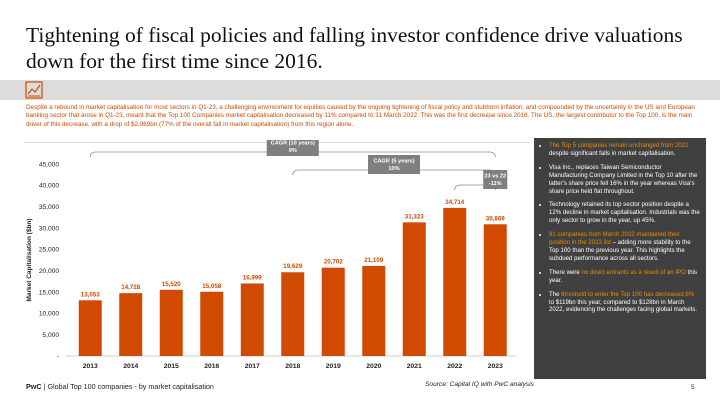 The height and width of the screenshot is (405, 720). Describe the element at coordinates (49, 228) in the screenshot. I see `y-tick-label: 30,000` at that location.